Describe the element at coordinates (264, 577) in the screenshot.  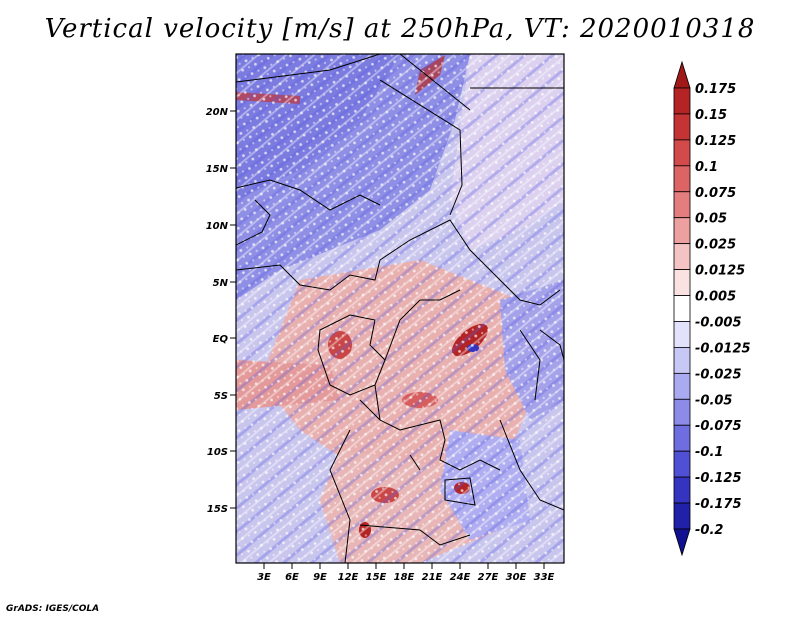
I see `lon-label: 3E` at that location.